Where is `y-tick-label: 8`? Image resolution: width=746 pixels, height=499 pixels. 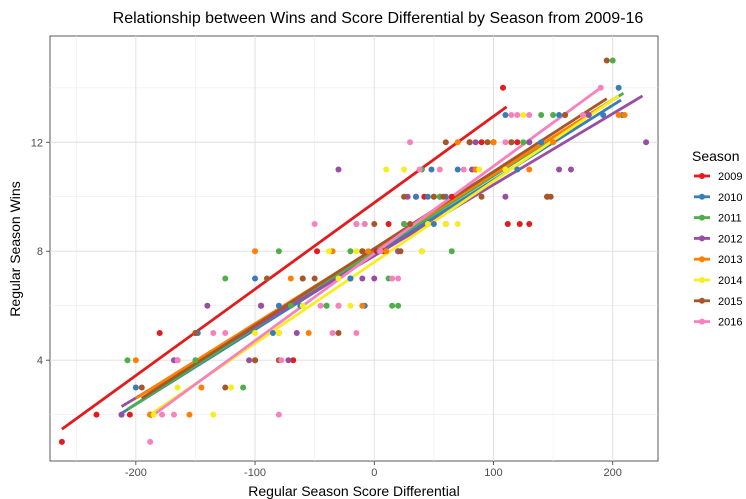 y-tick-label: 8 is located at coordinates (40, 252).